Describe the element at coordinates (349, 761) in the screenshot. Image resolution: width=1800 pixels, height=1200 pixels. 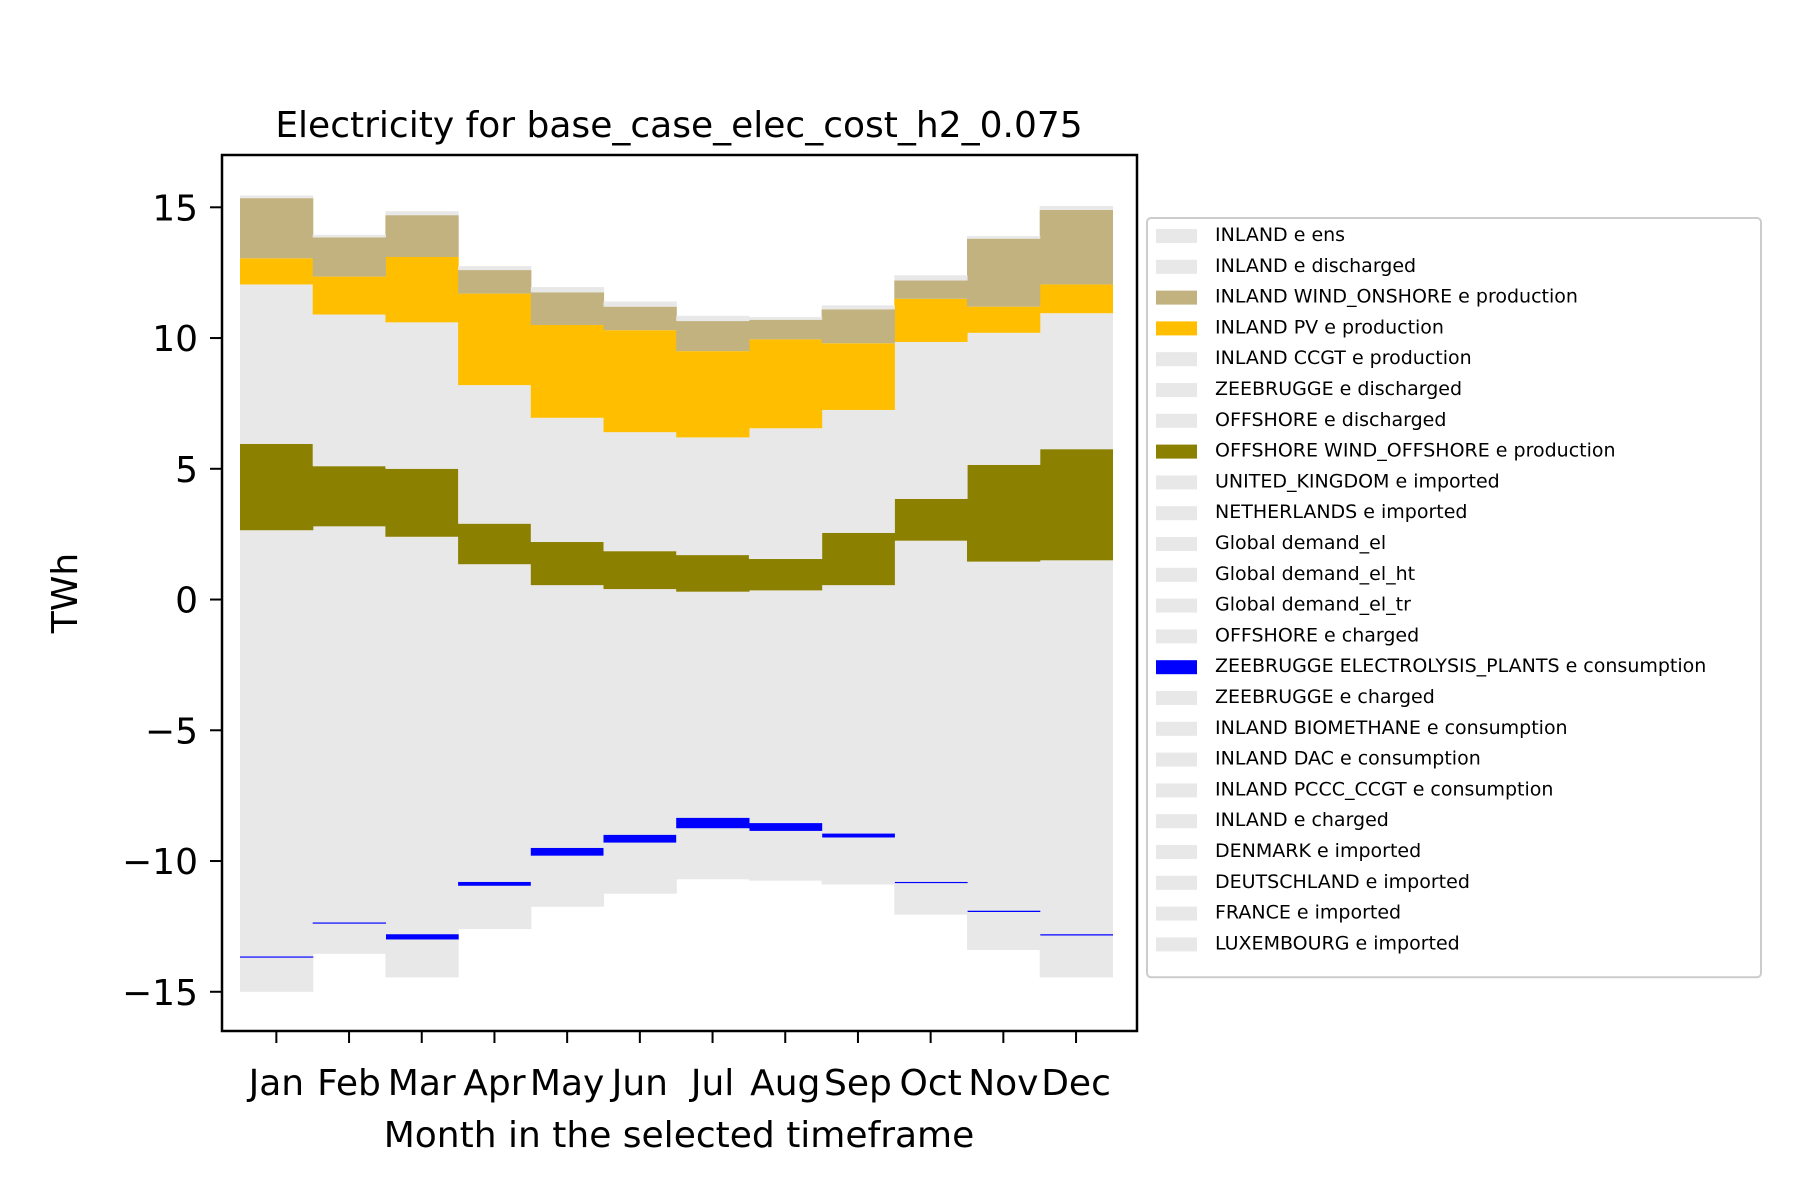
I see `bar-segment-global-demand-el-feb` at that location.